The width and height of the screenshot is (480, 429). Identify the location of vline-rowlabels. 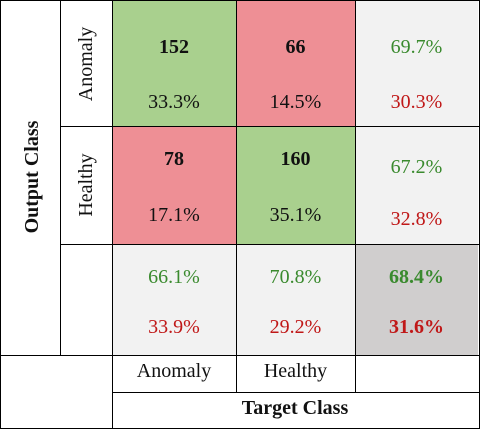
(60, 178).